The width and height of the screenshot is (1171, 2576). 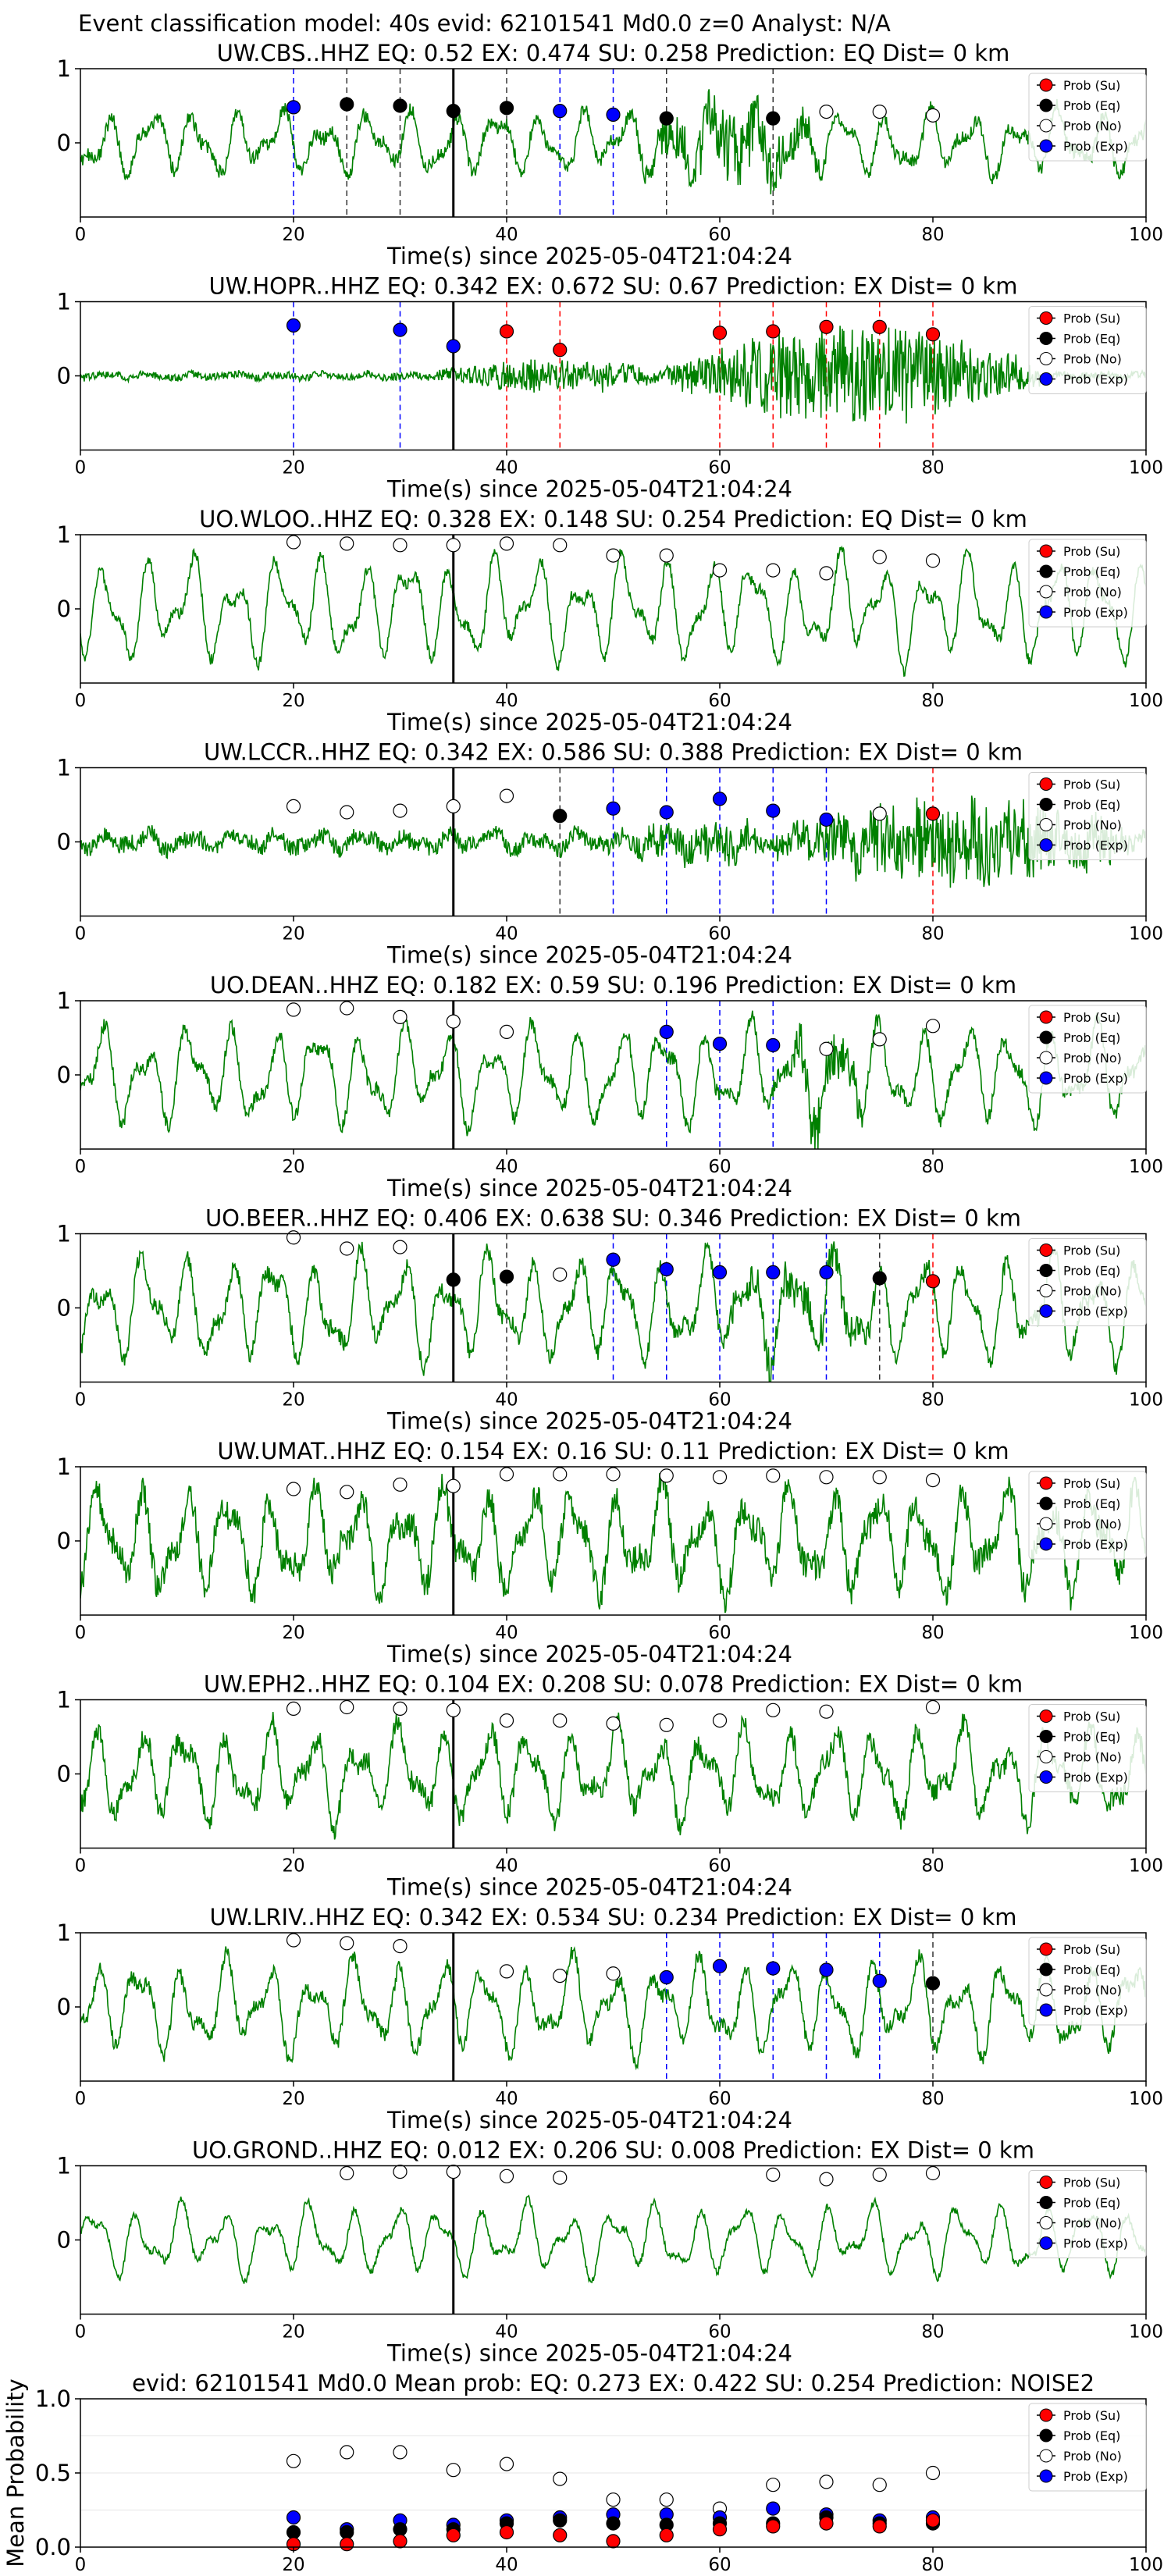 I want to click on mean-marker-exp, so click(x=293, y=2517).